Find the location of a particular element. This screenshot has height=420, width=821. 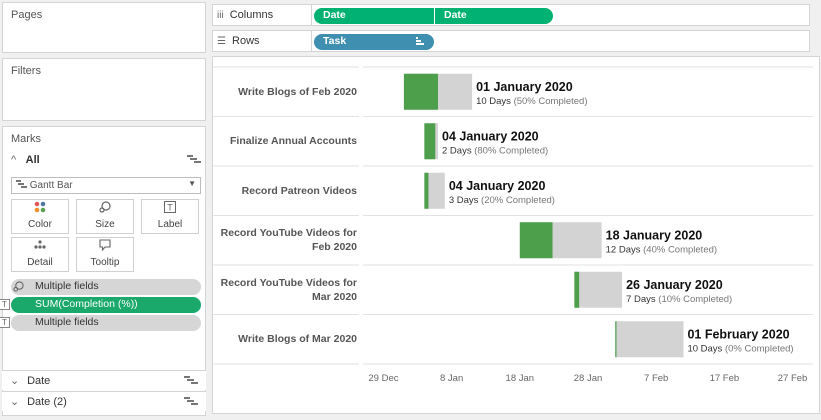

detail-card-label: Detail is located at coordinates (40, 262).